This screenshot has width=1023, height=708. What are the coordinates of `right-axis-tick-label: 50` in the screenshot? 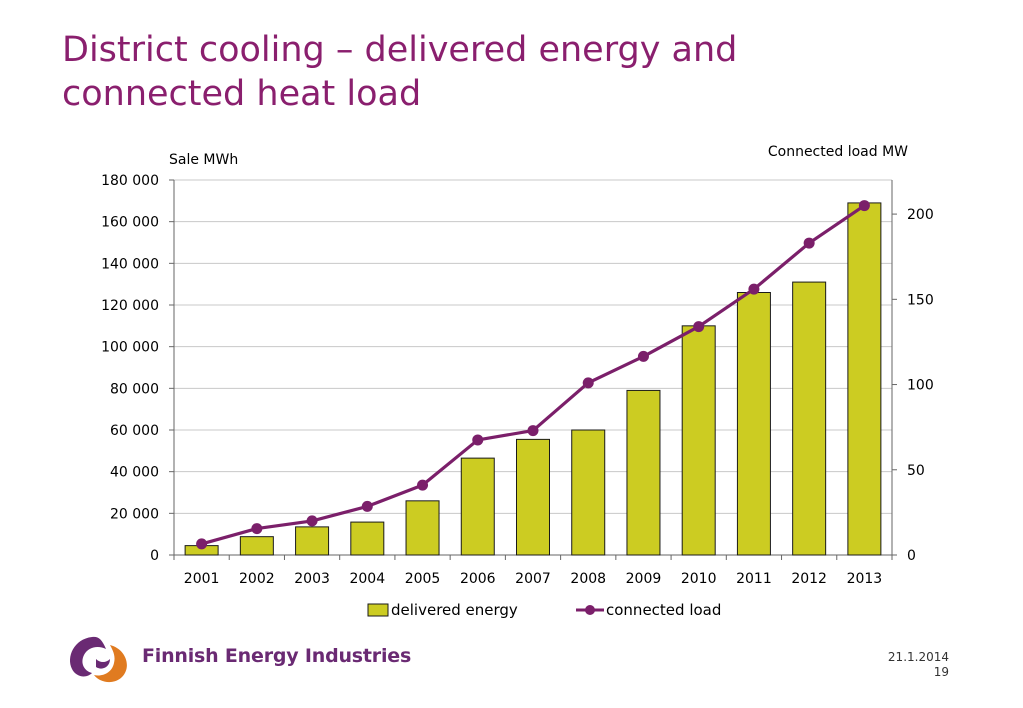 It's located at (916, 471).